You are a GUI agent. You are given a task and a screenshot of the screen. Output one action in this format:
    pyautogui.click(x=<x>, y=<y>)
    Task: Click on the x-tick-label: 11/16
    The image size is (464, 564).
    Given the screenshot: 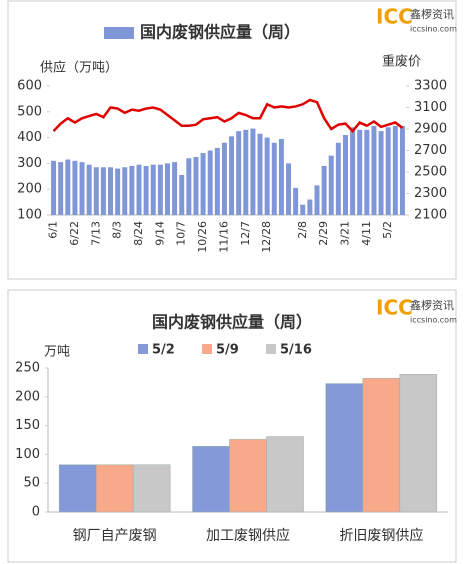 What is the action you would take?
    pyautogui.click(x=223, y=237)
    